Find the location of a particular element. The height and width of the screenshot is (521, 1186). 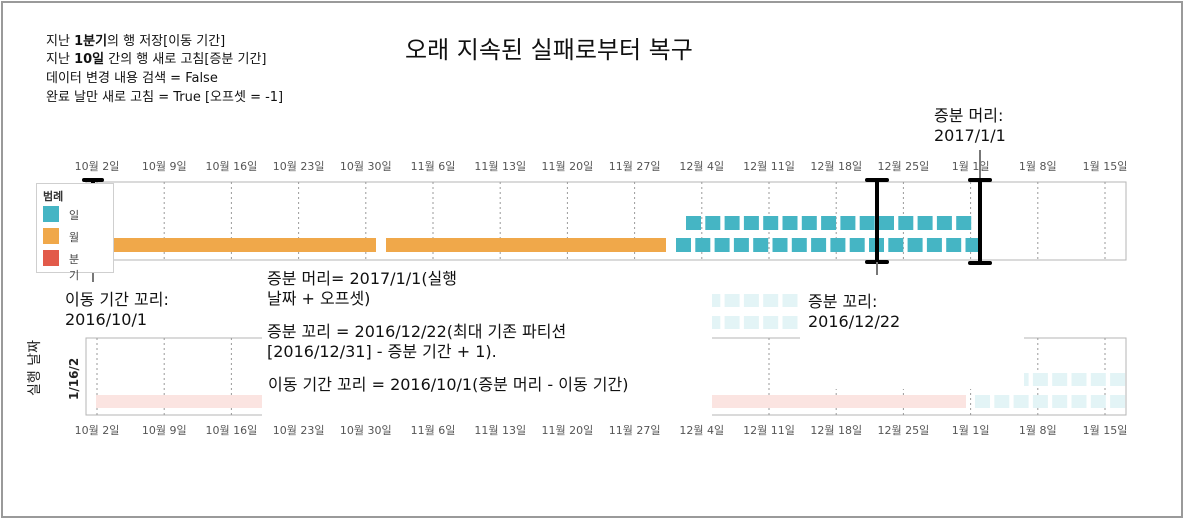

legend: 범례 일 월 분기 is located at coordinates (75, 232).